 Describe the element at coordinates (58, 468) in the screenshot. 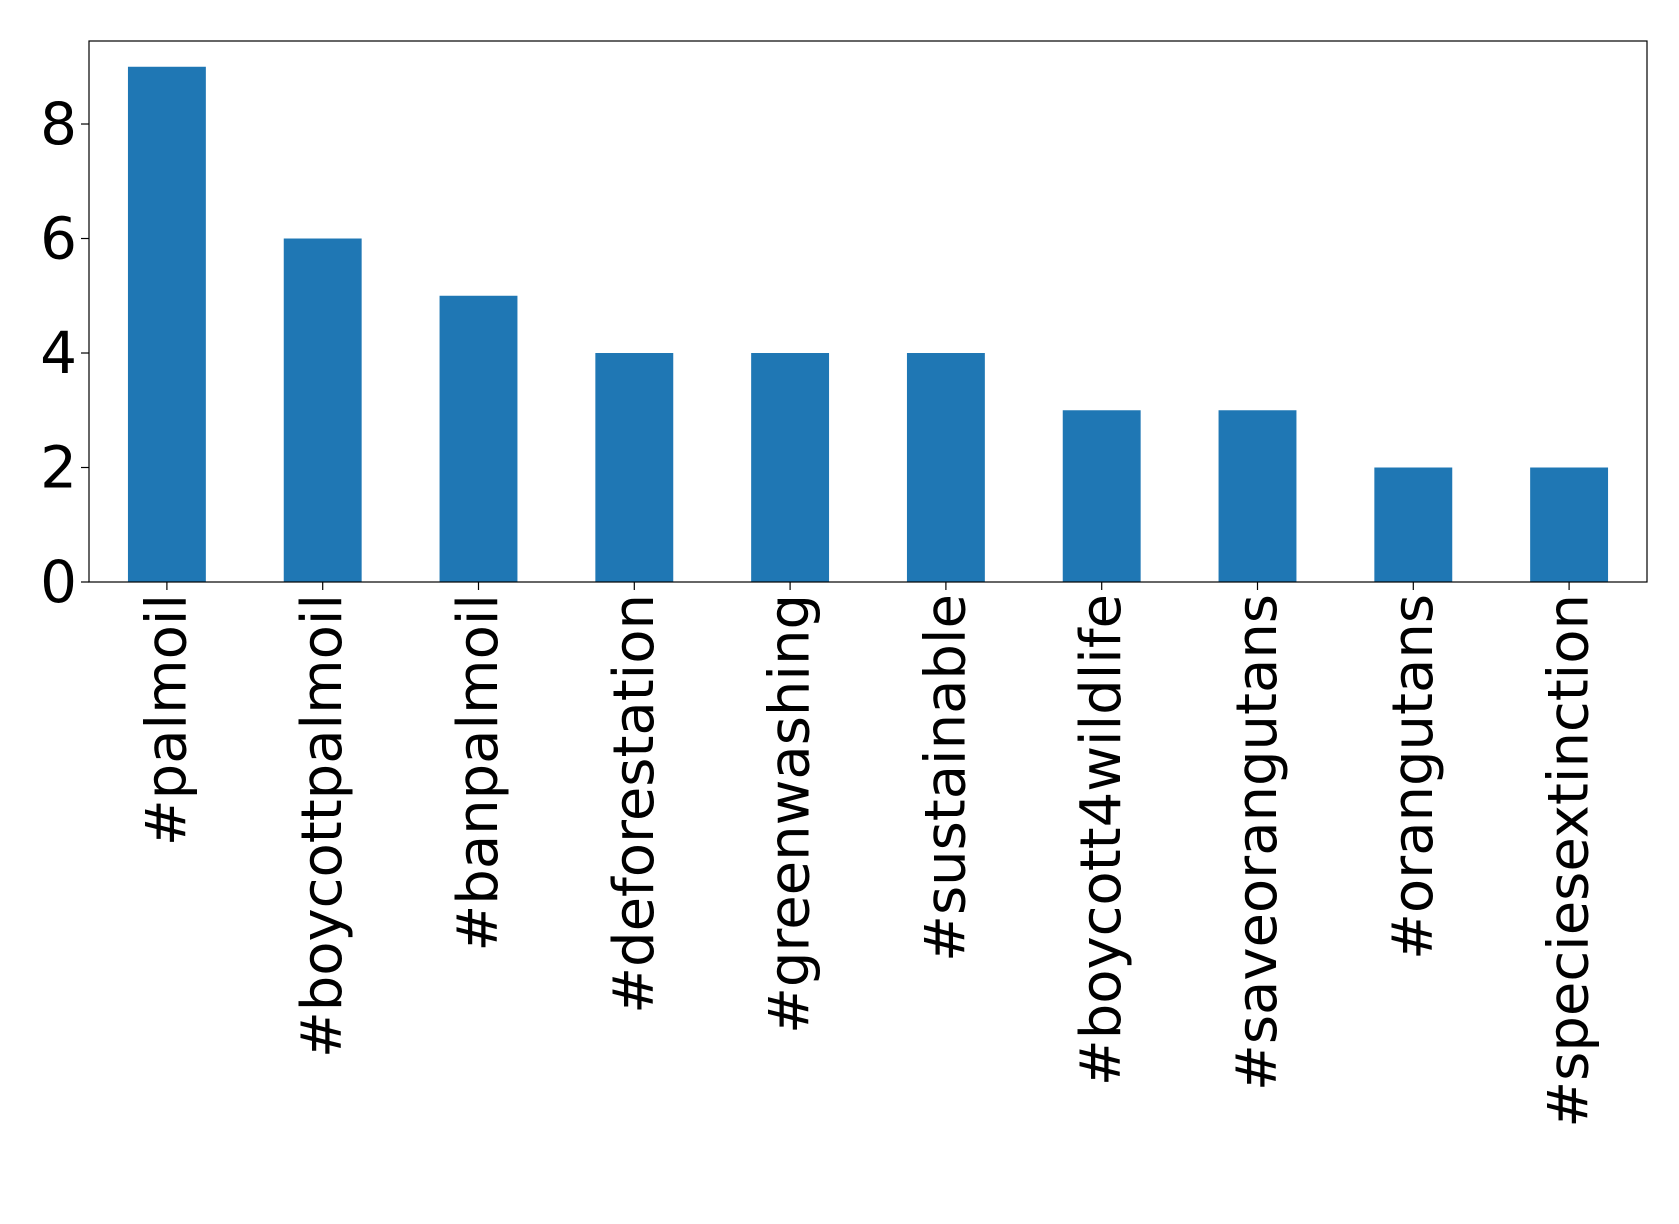

I see `y-tick-label: 2` at that location.